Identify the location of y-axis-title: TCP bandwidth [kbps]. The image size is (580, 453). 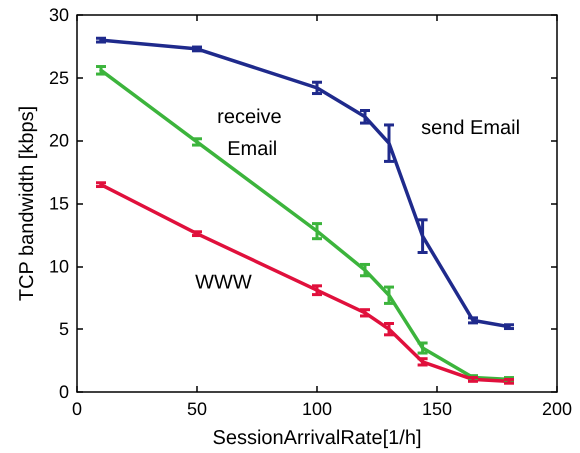
(27, 204).